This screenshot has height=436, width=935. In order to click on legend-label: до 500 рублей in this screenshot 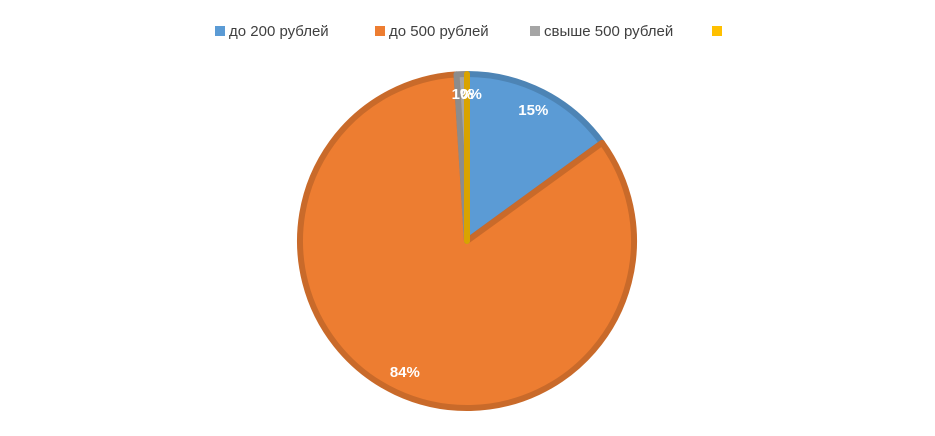, I will do `click(439, 31)`.